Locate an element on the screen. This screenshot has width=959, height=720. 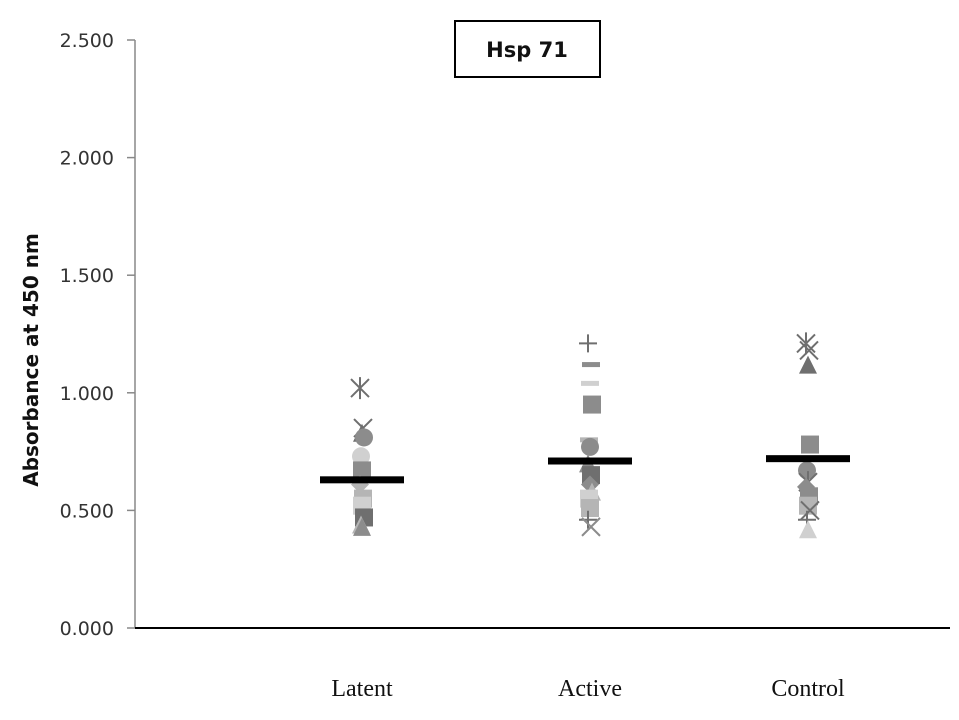
y-tick-label: 1.500 is located at coordinates (87, 276).